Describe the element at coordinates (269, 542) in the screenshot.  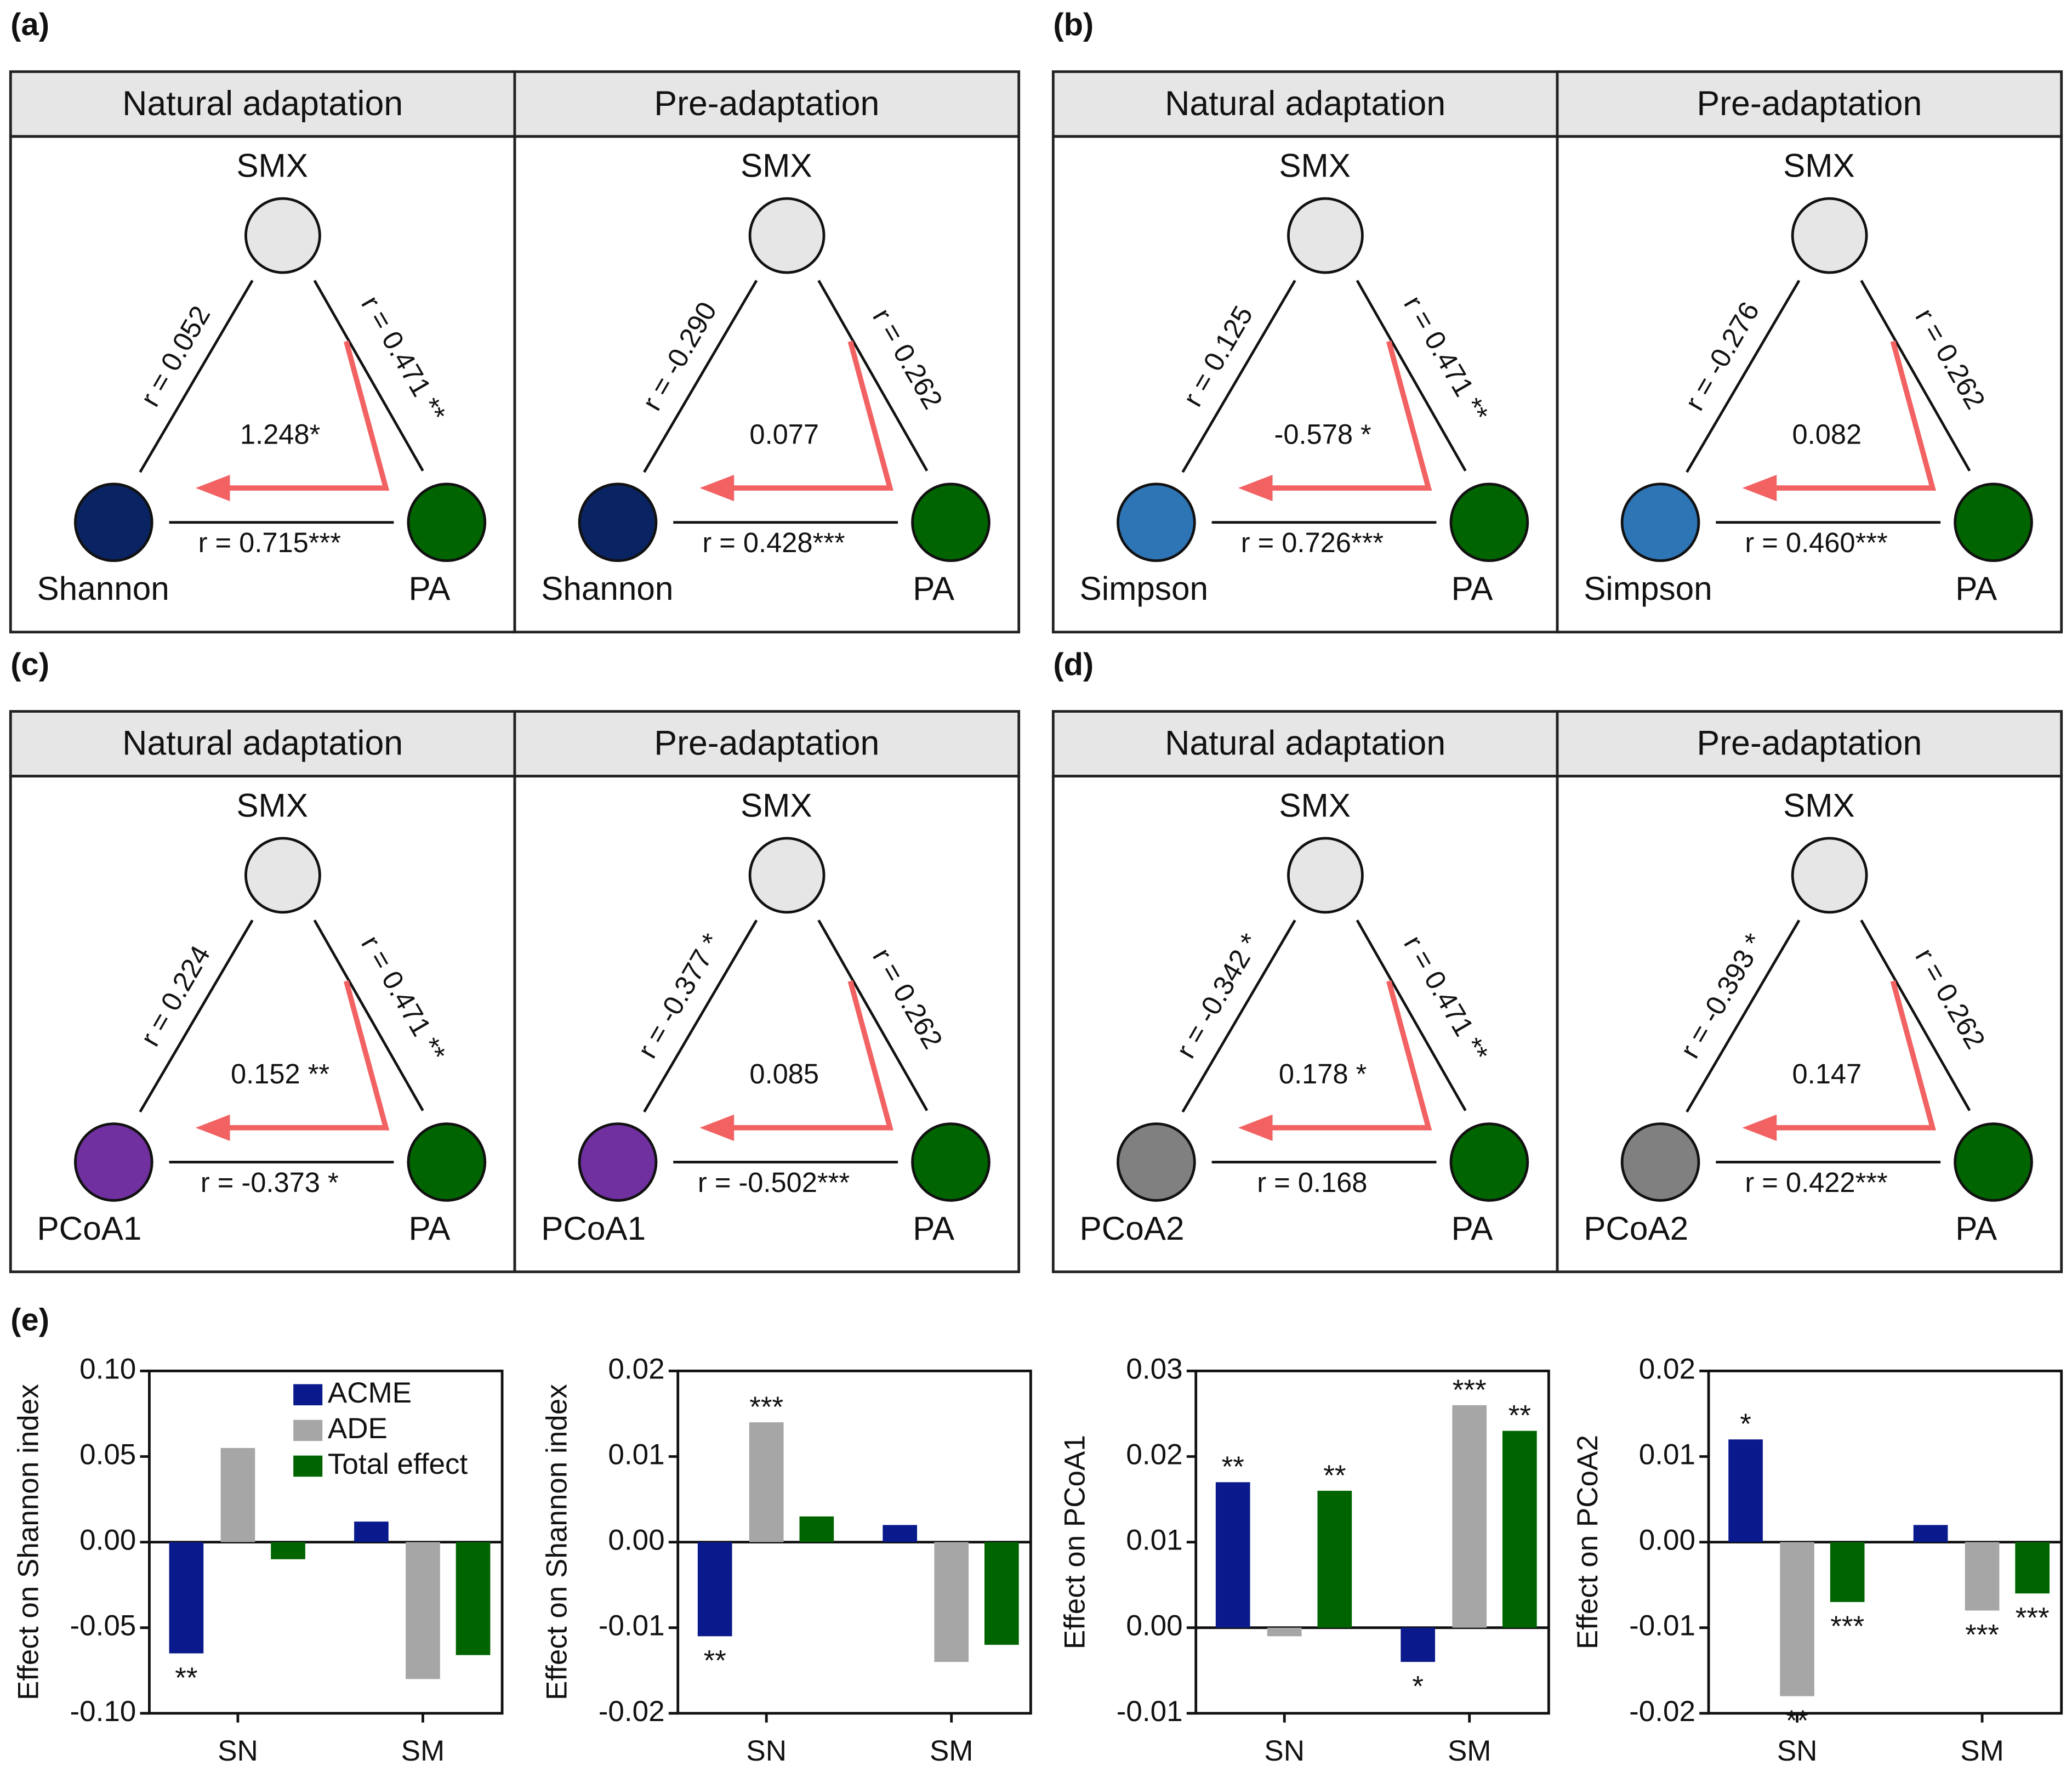
I see `edge-label: r = 0.715***` at that location.